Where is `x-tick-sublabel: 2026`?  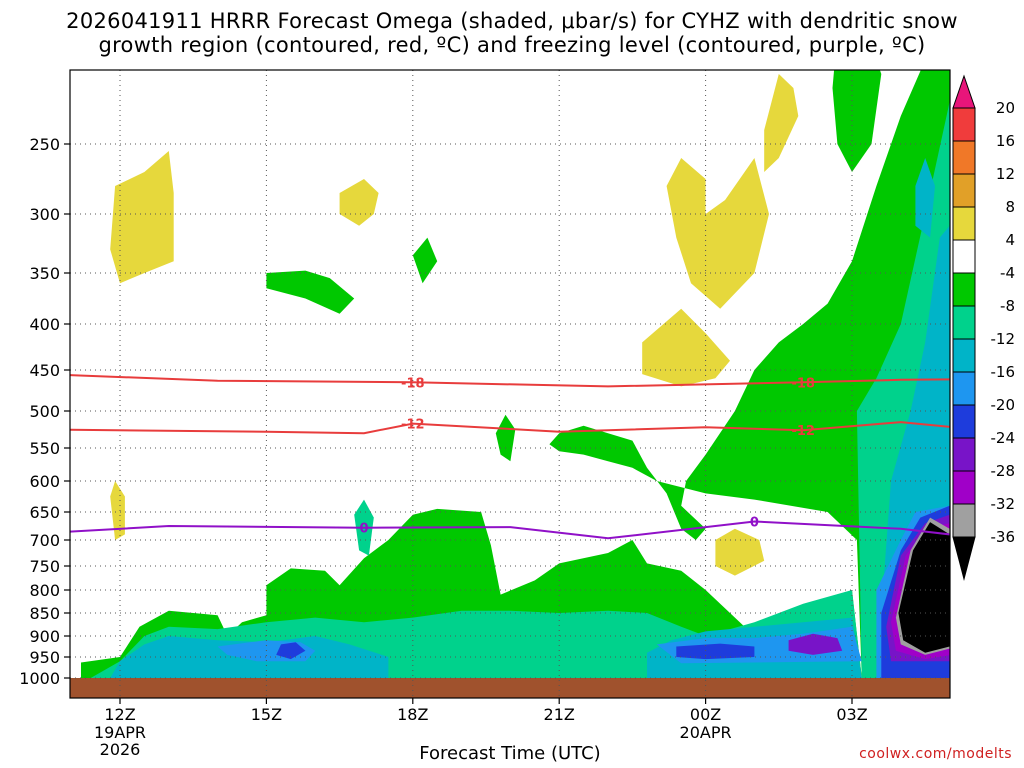
x-tick-sublabel: 2026 is located at coordinates (120, 749).